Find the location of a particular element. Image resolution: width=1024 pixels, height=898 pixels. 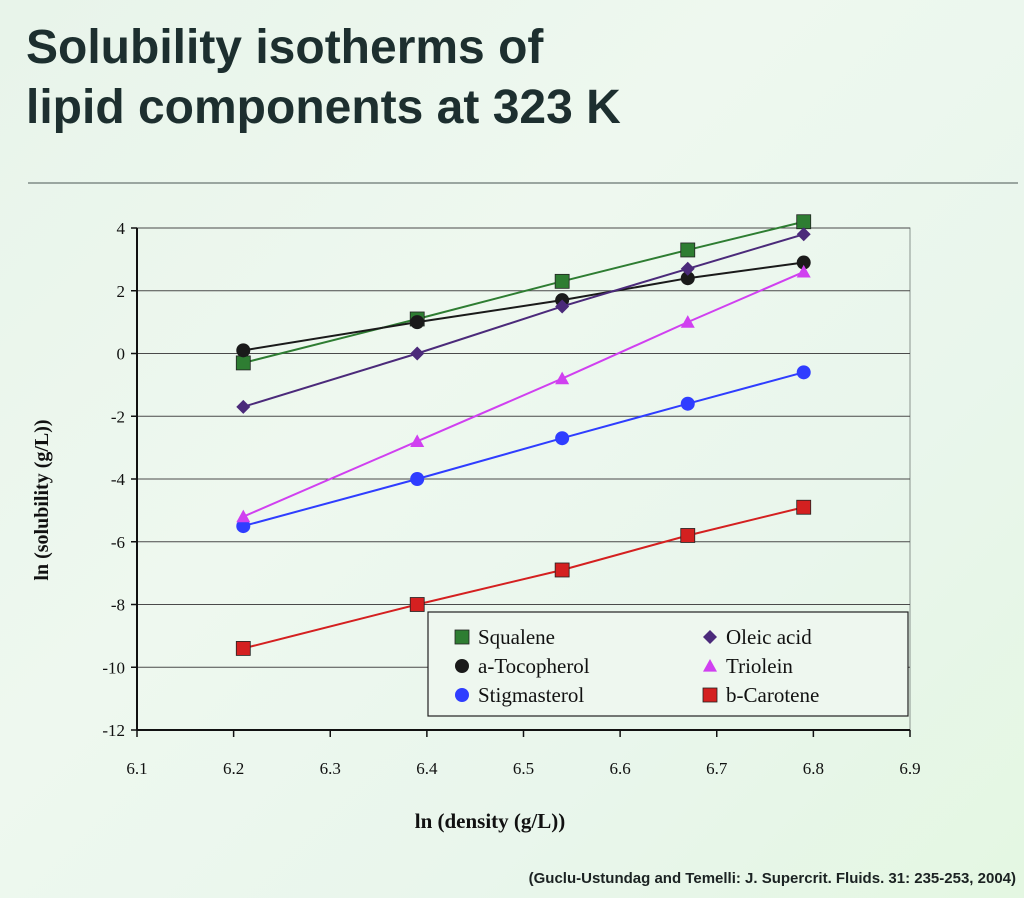

x-tick-label: 6.9 is located at coordinates (909, 768).